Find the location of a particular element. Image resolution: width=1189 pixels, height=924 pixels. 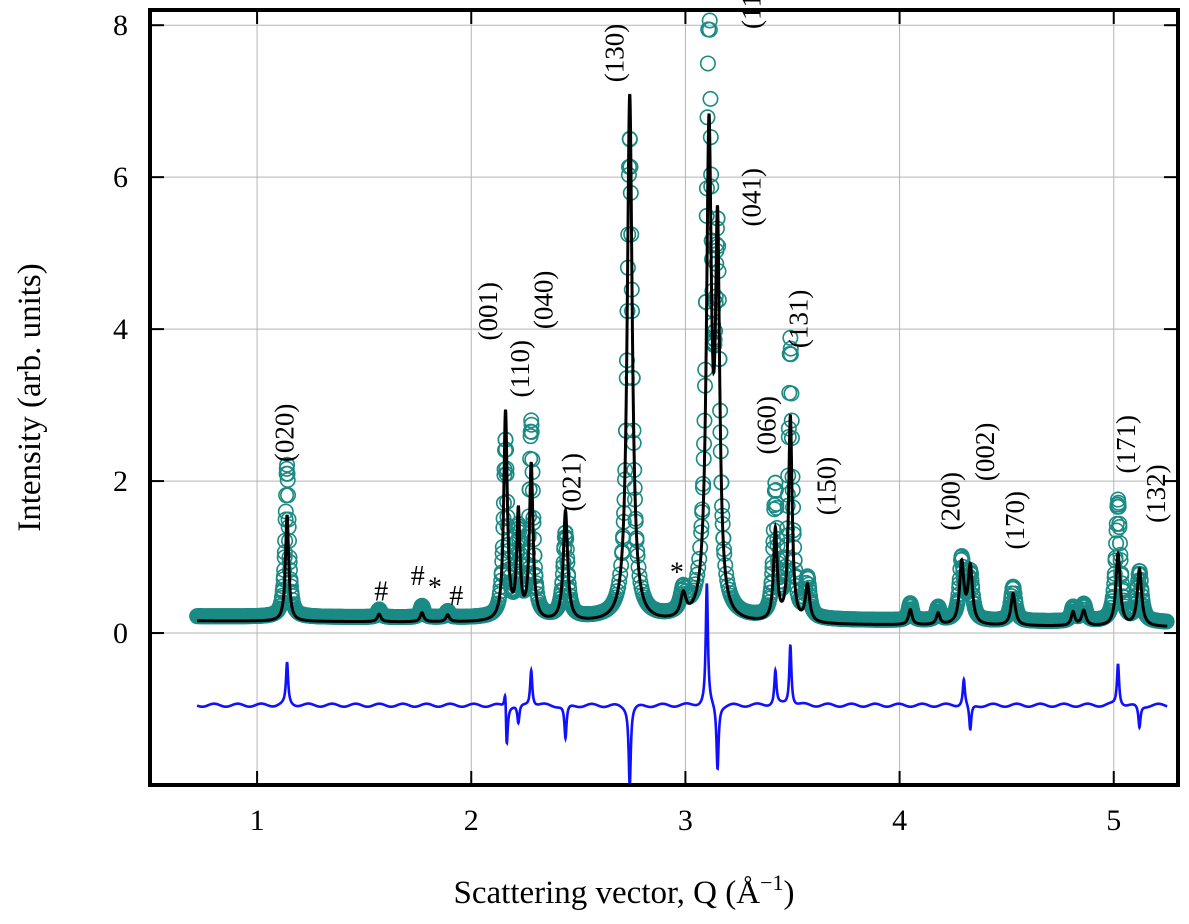

peak-label: (170) is located at coordinates (1015, 520).